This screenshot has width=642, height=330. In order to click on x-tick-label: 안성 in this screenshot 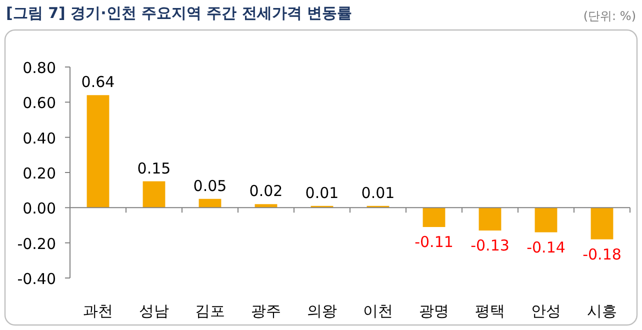, I will do `click(546, 311)`.